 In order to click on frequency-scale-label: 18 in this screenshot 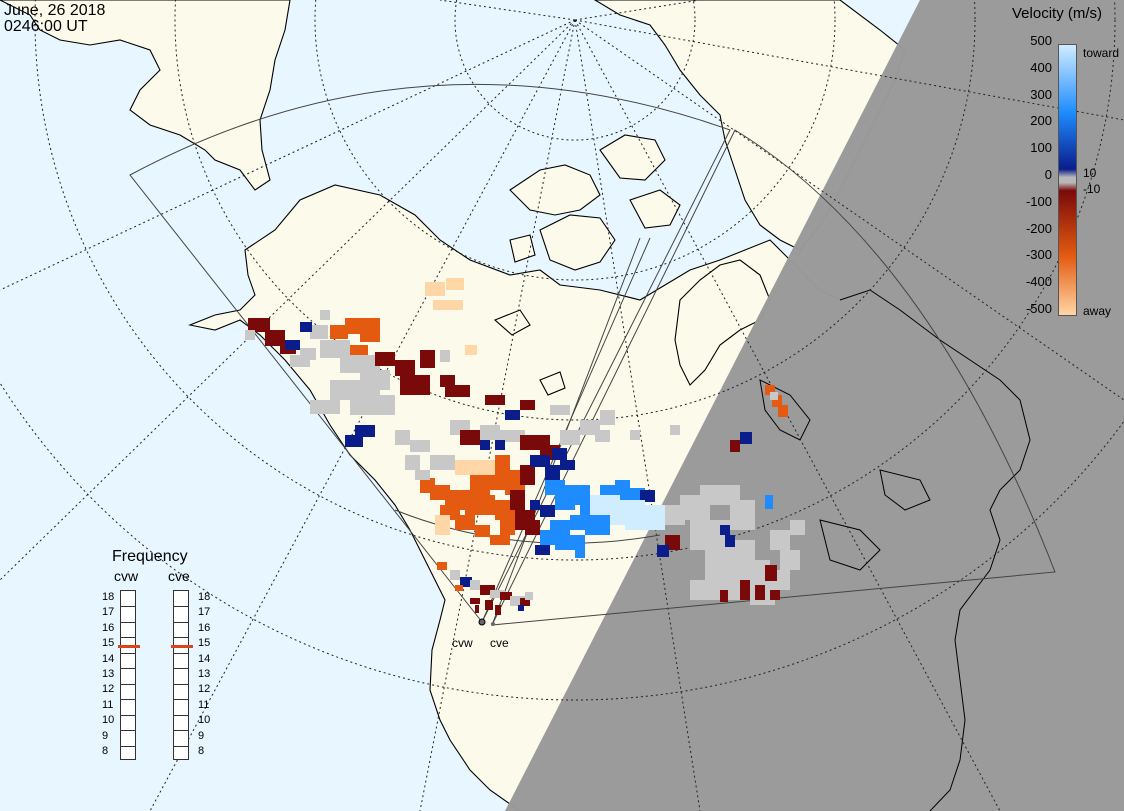, I will do `click(108, 596)`.